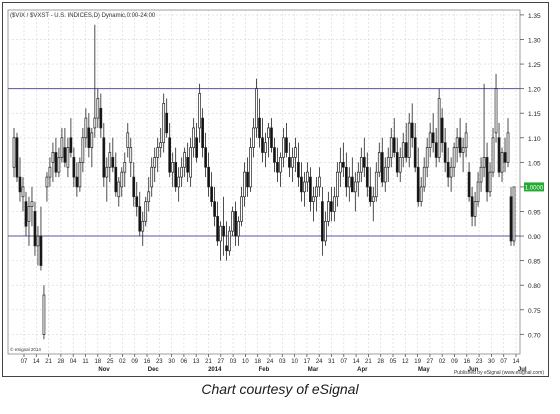 This screenshot has width=560, height=414. I want to click on credit-label: Published by eSignal (www.esignal.com), so click(499, 373).